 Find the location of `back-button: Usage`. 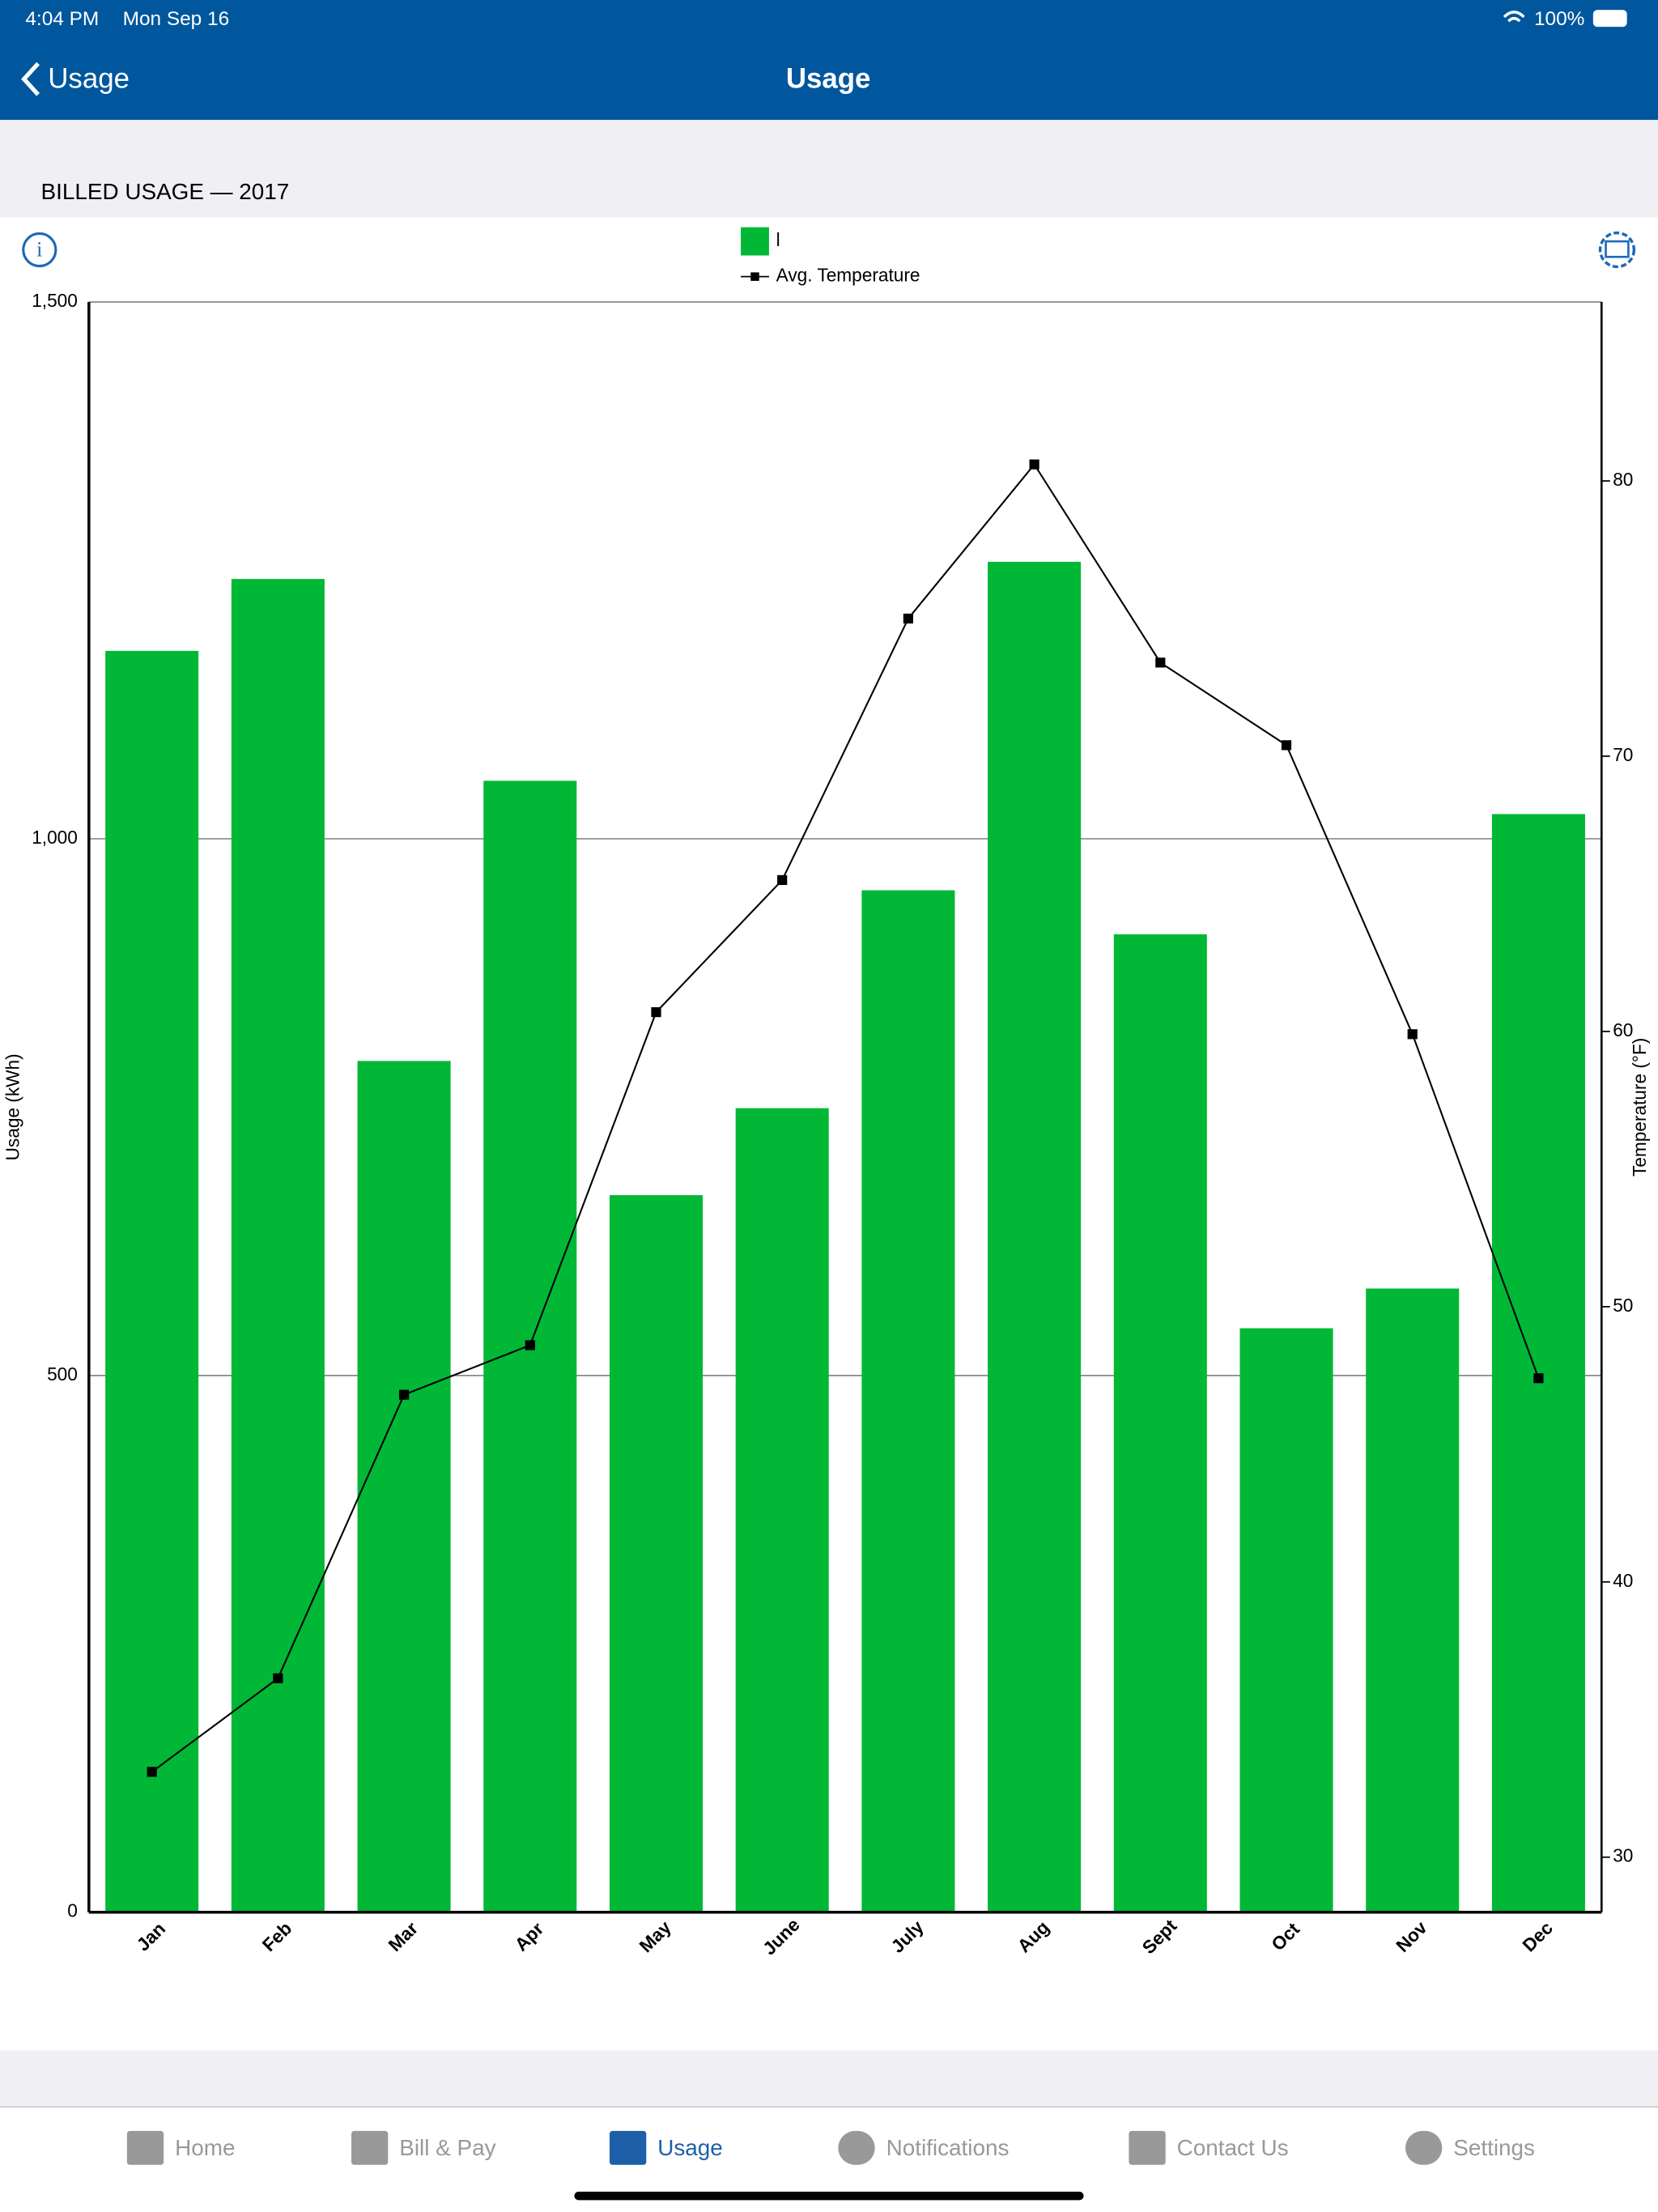

back-button: Usage is located at coordinates (89, 79).